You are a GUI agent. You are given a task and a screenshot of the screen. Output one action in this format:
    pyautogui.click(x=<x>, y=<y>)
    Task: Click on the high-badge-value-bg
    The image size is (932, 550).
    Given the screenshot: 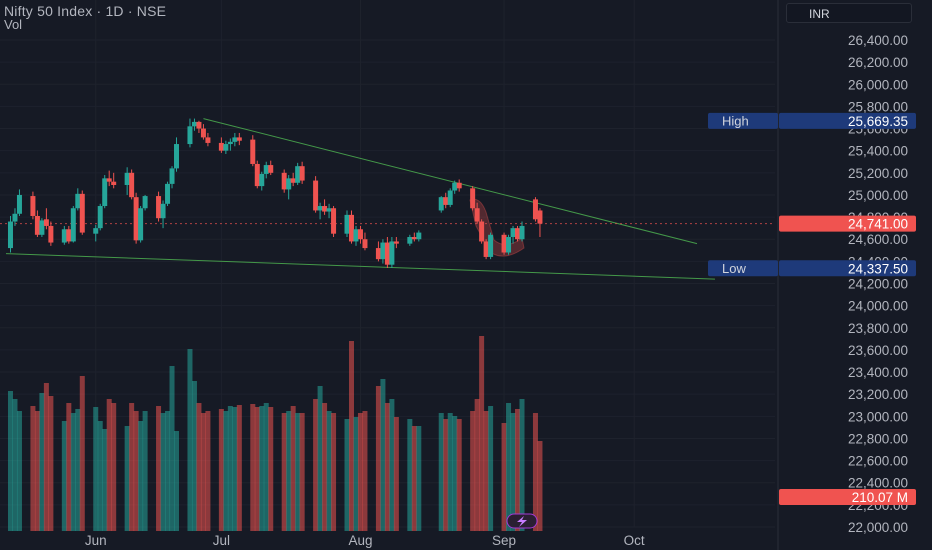 What is the action you would take?
    pyautogui.click(x=847, y=120)
    